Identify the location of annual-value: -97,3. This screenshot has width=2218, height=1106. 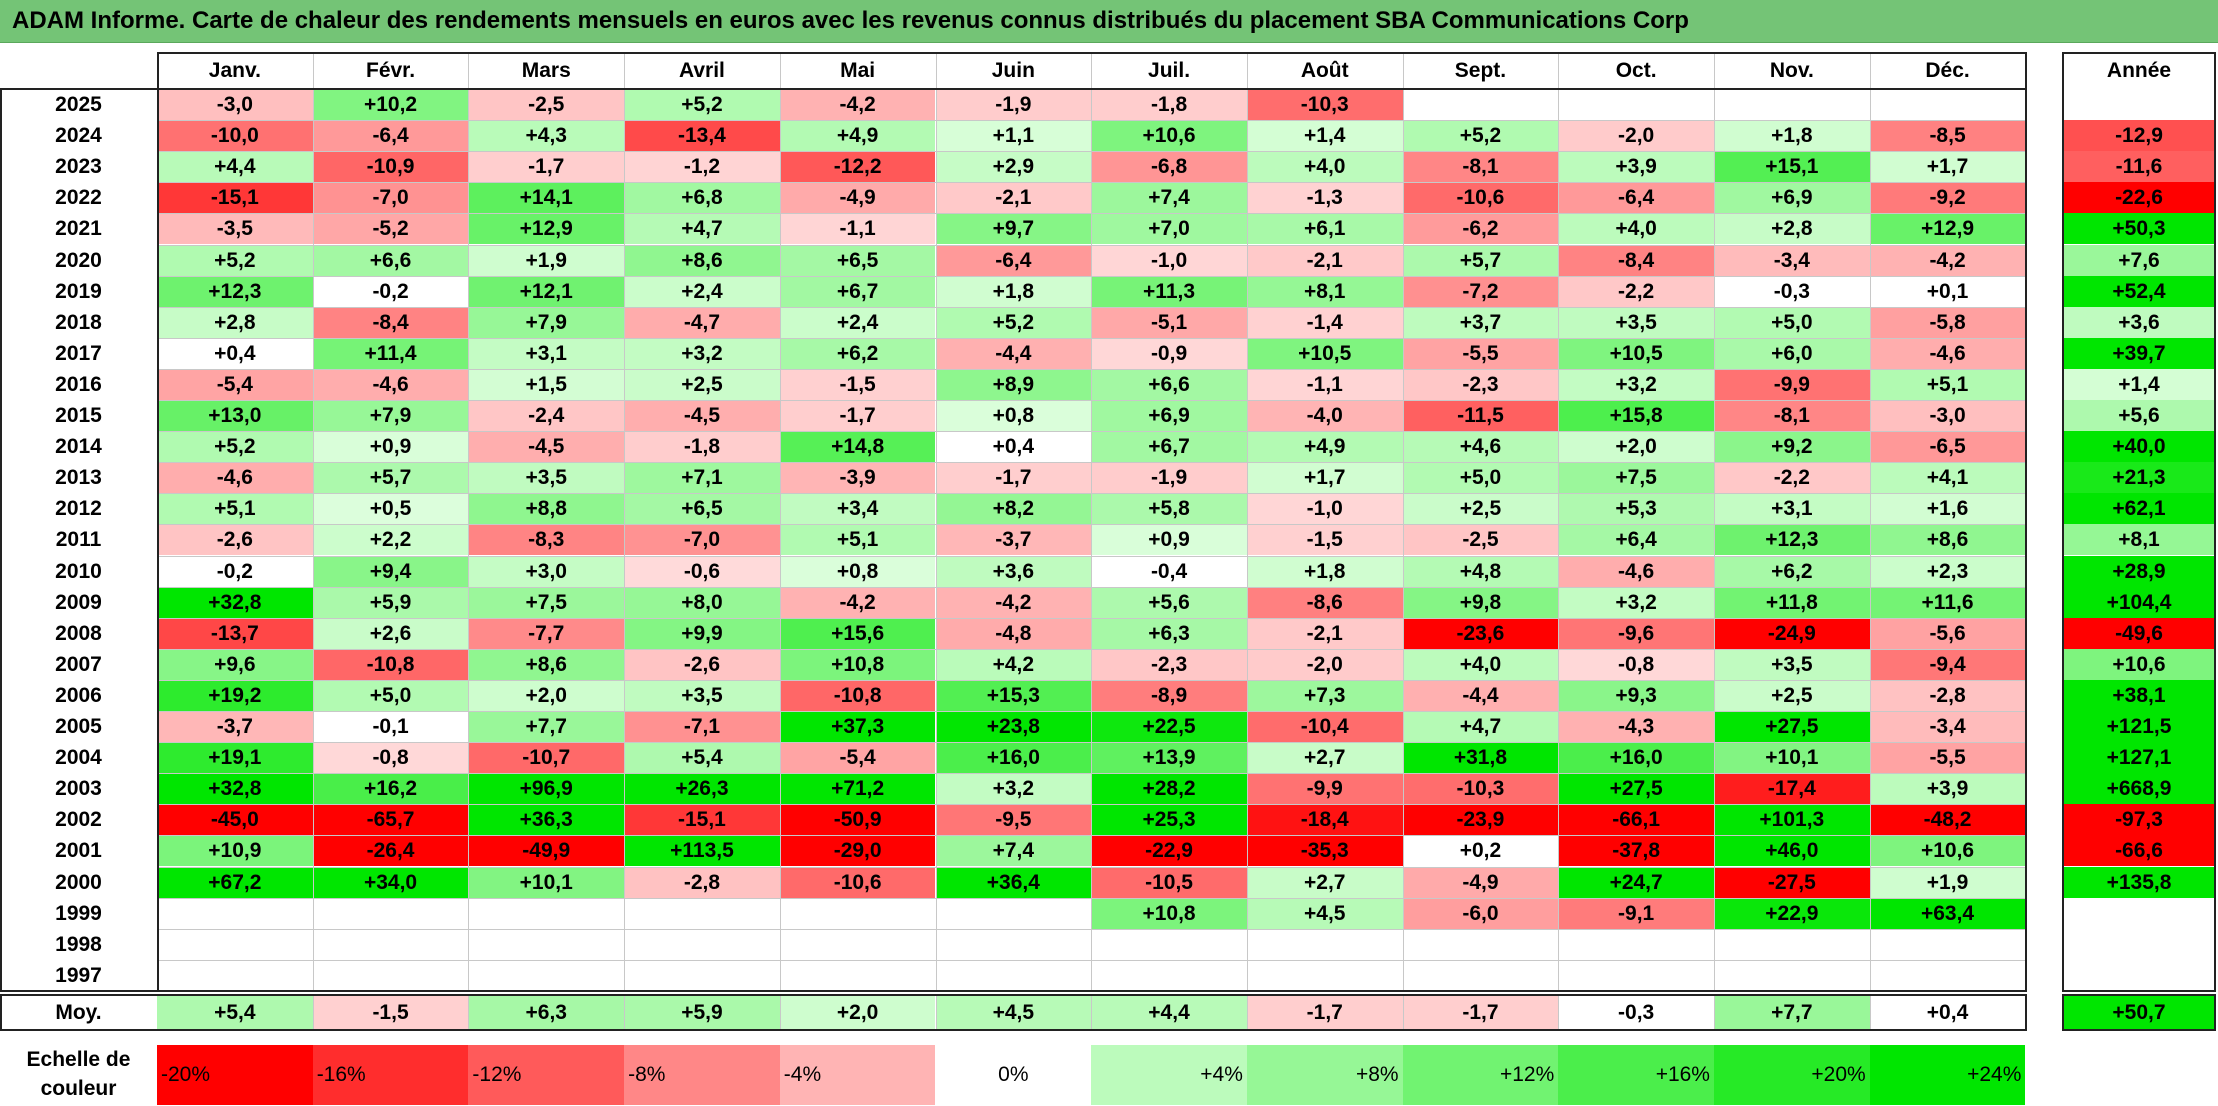
(2139, 820).